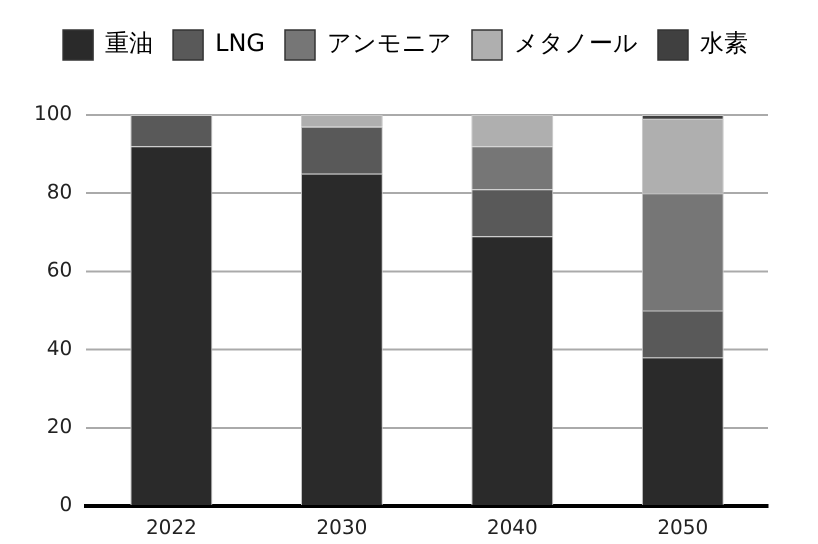 Image resolution: width=818 pixels, height=544 pixels. Describe the element at coordinates (59, 191) in the screenshot. I see `y-tick-label: 80` at that location.